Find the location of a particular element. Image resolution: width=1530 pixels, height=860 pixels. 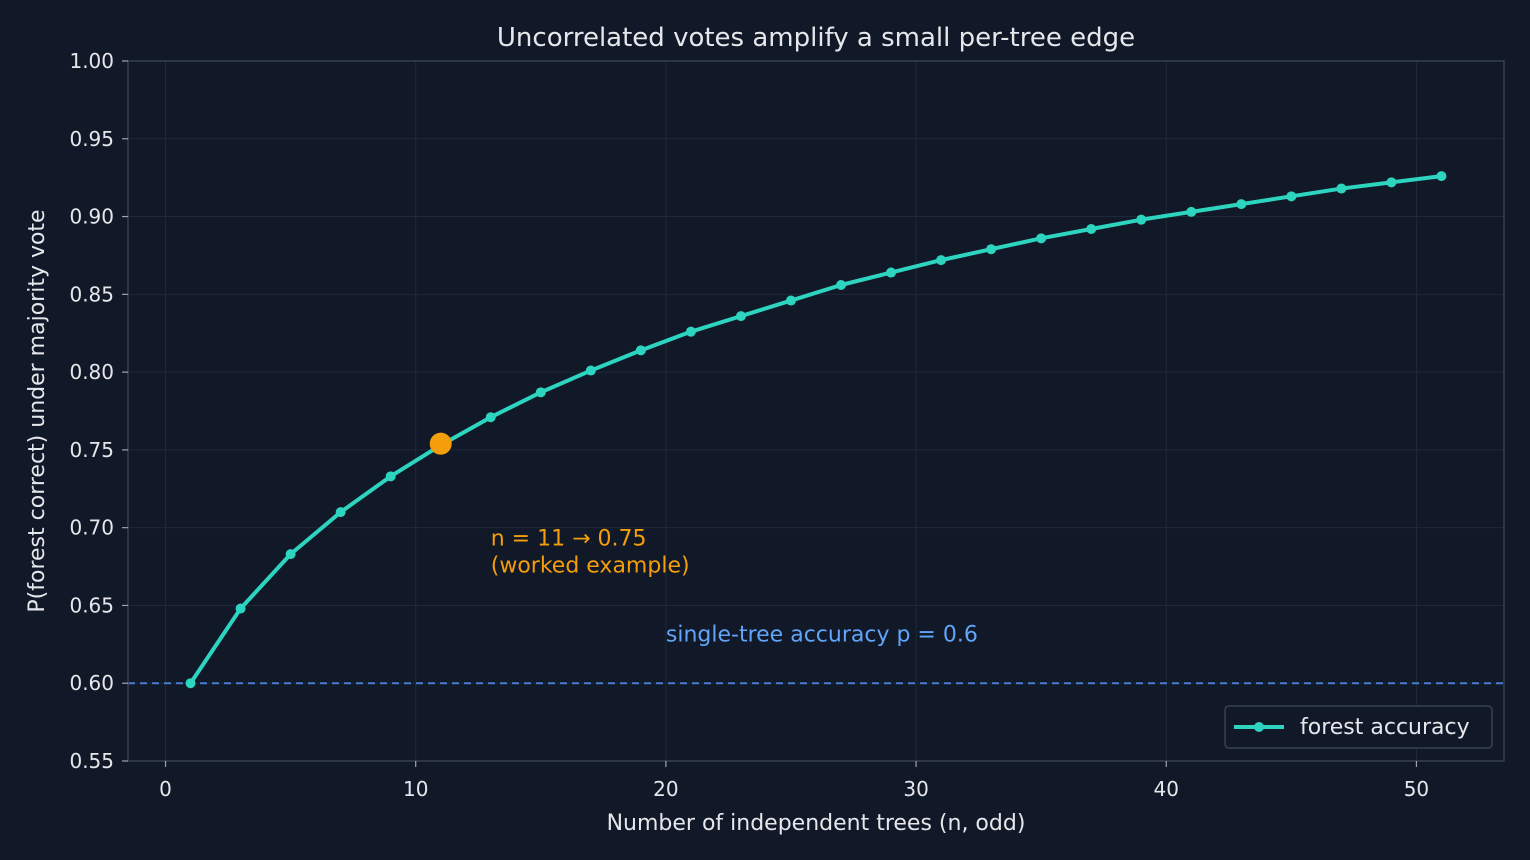

y-tick-label-9: 1.00 is located at coordinates (91, 61).